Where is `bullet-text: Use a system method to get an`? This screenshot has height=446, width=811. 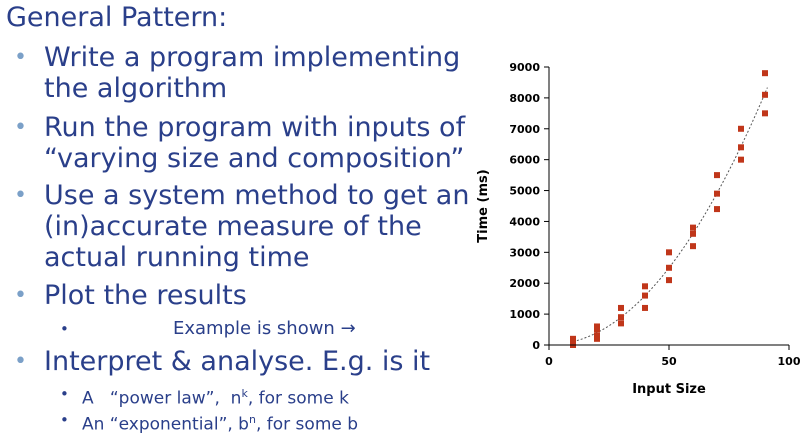 bullet-text: Use a system method to get an is located at coordinates (257, 195).